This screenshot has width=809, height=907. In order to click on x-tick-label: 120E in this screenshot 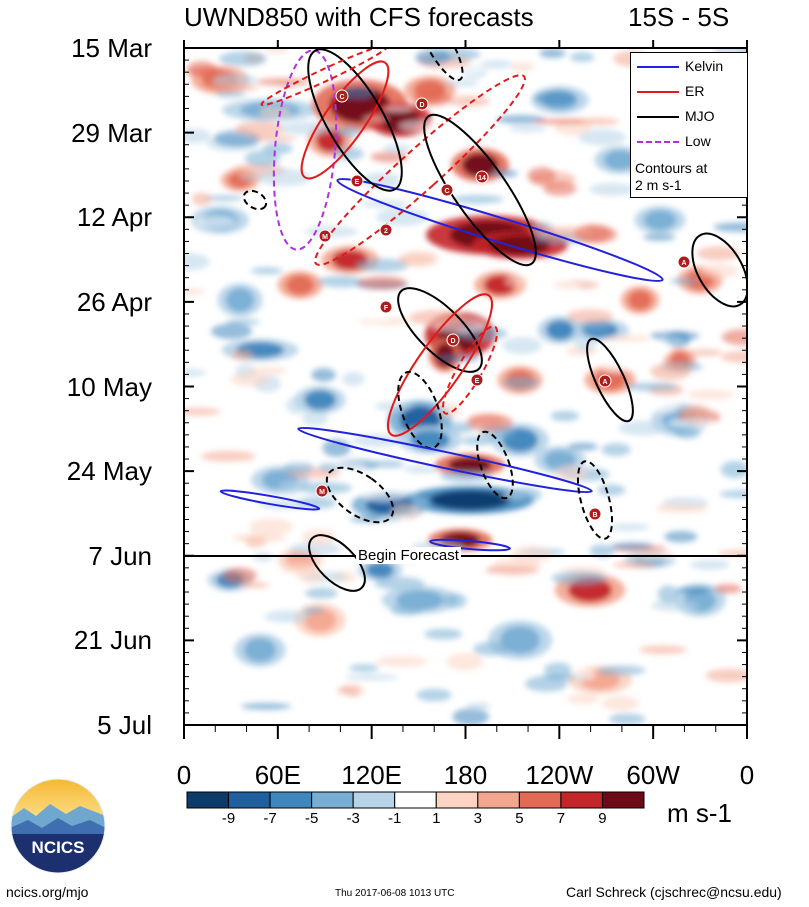, I will do `click(372, 775)`.